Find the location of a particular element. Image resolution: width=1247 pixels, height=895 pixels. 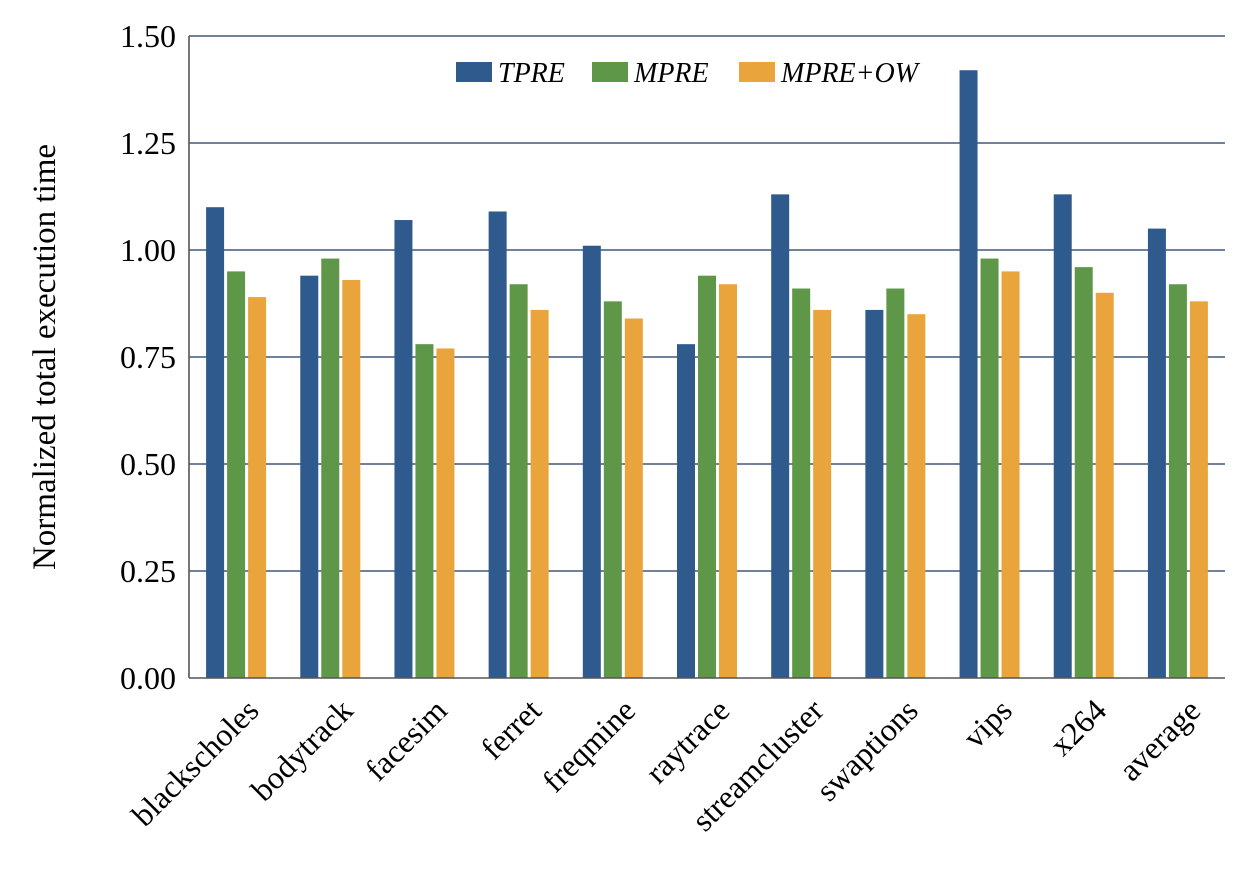

bar-mpre-ow-swaptions is located at coordinates (916, 496).